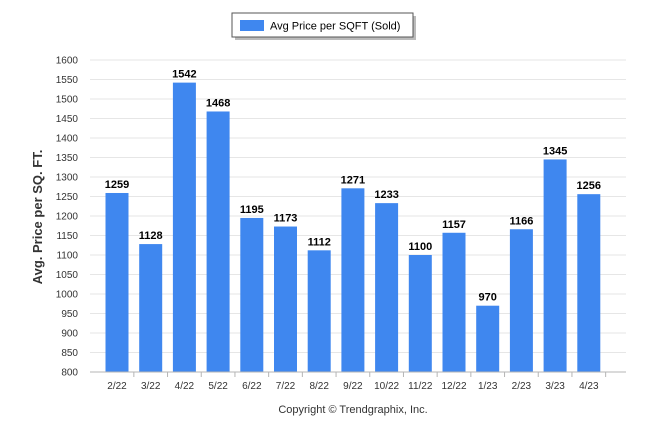 The height and width of the screenshot is (434, 646). What do you see at coordinates (151, 236) in the screenshot?
I see `bar-value-label: 1128` at bounding box center [151, 236].